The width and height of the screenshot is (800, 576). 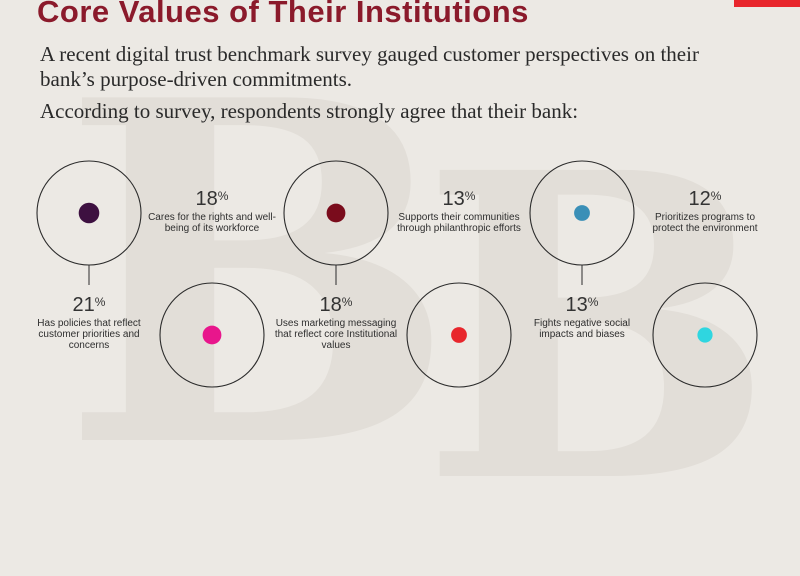 I want to click on page-title: Core Values of Their Institutions, so click(x=283, y=14).